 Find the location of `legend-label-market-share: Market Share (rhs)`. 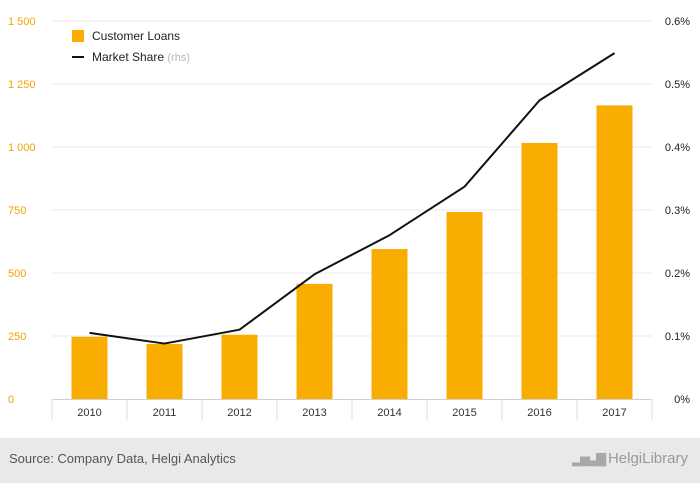

legend-label-market-share: Market Share (rhs) is located at coordinates (141, 57).